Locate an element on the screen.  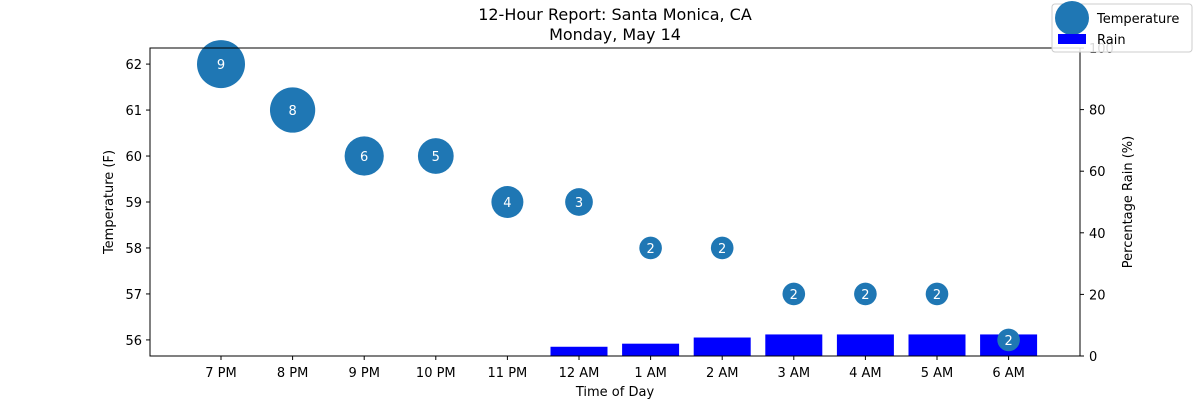
y2-tick-label: 20 is located at coordinates (1097, 295).